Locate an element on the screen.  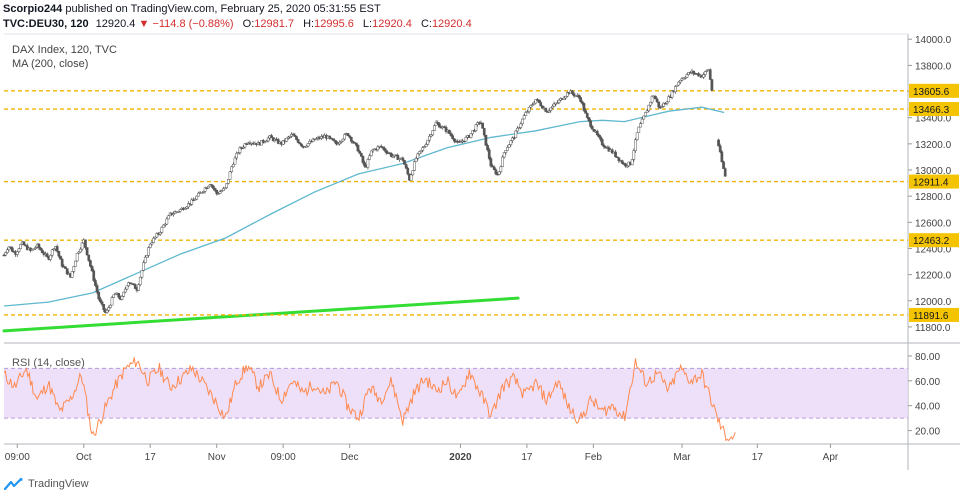
x-tick-label: 17 is located at coordinates (151, 457).